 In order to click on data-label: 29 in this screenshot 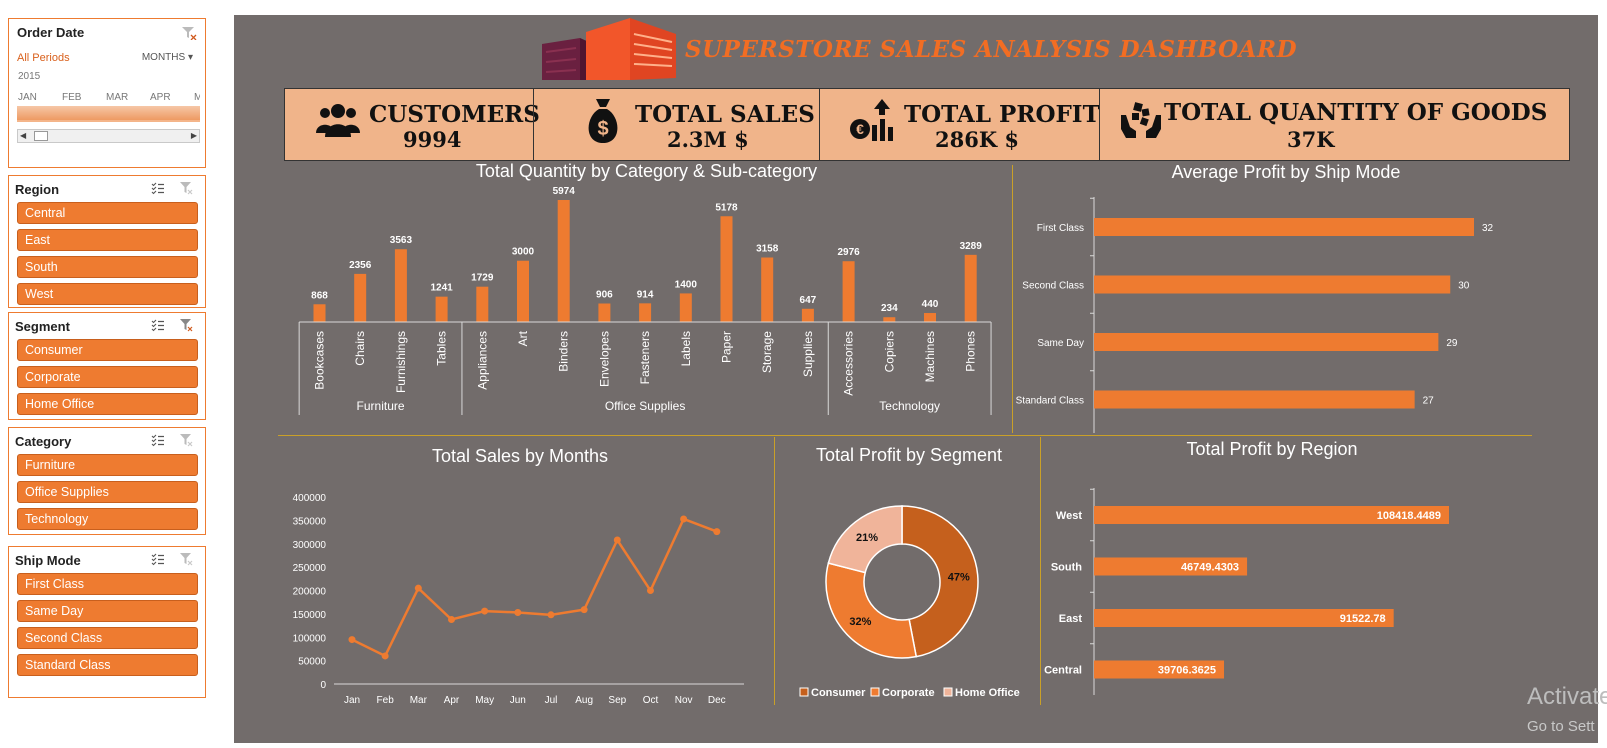, I will do `click(1452, 343)`.